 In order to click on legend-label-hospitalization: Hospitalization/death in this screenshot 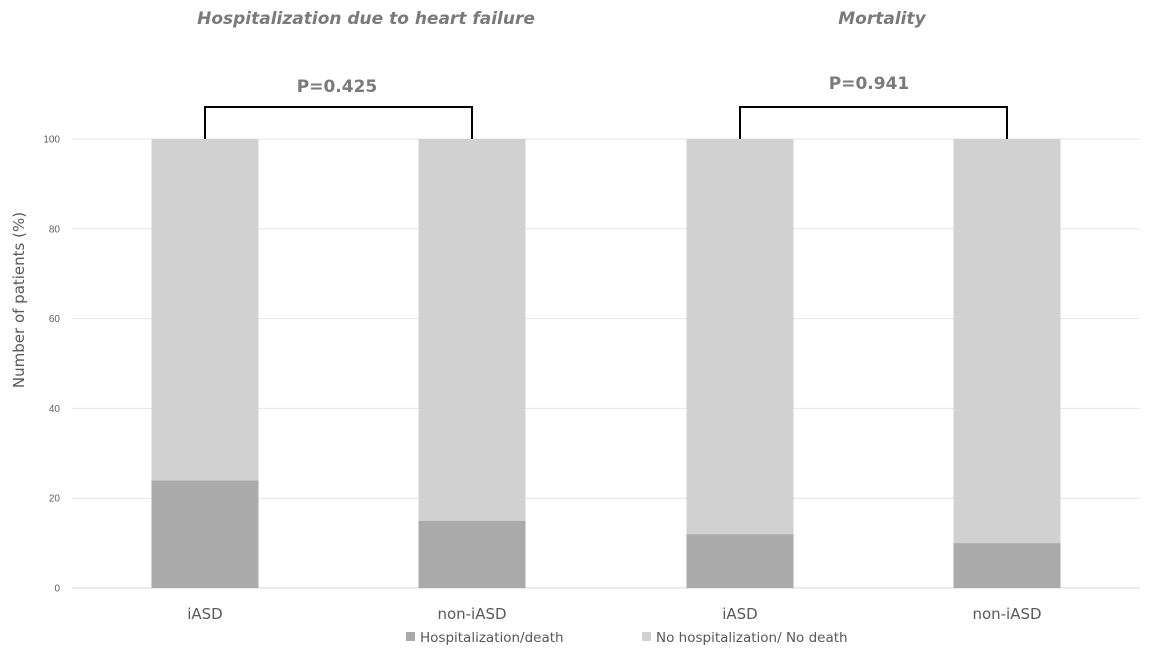, I will do `click(492, 638)`.